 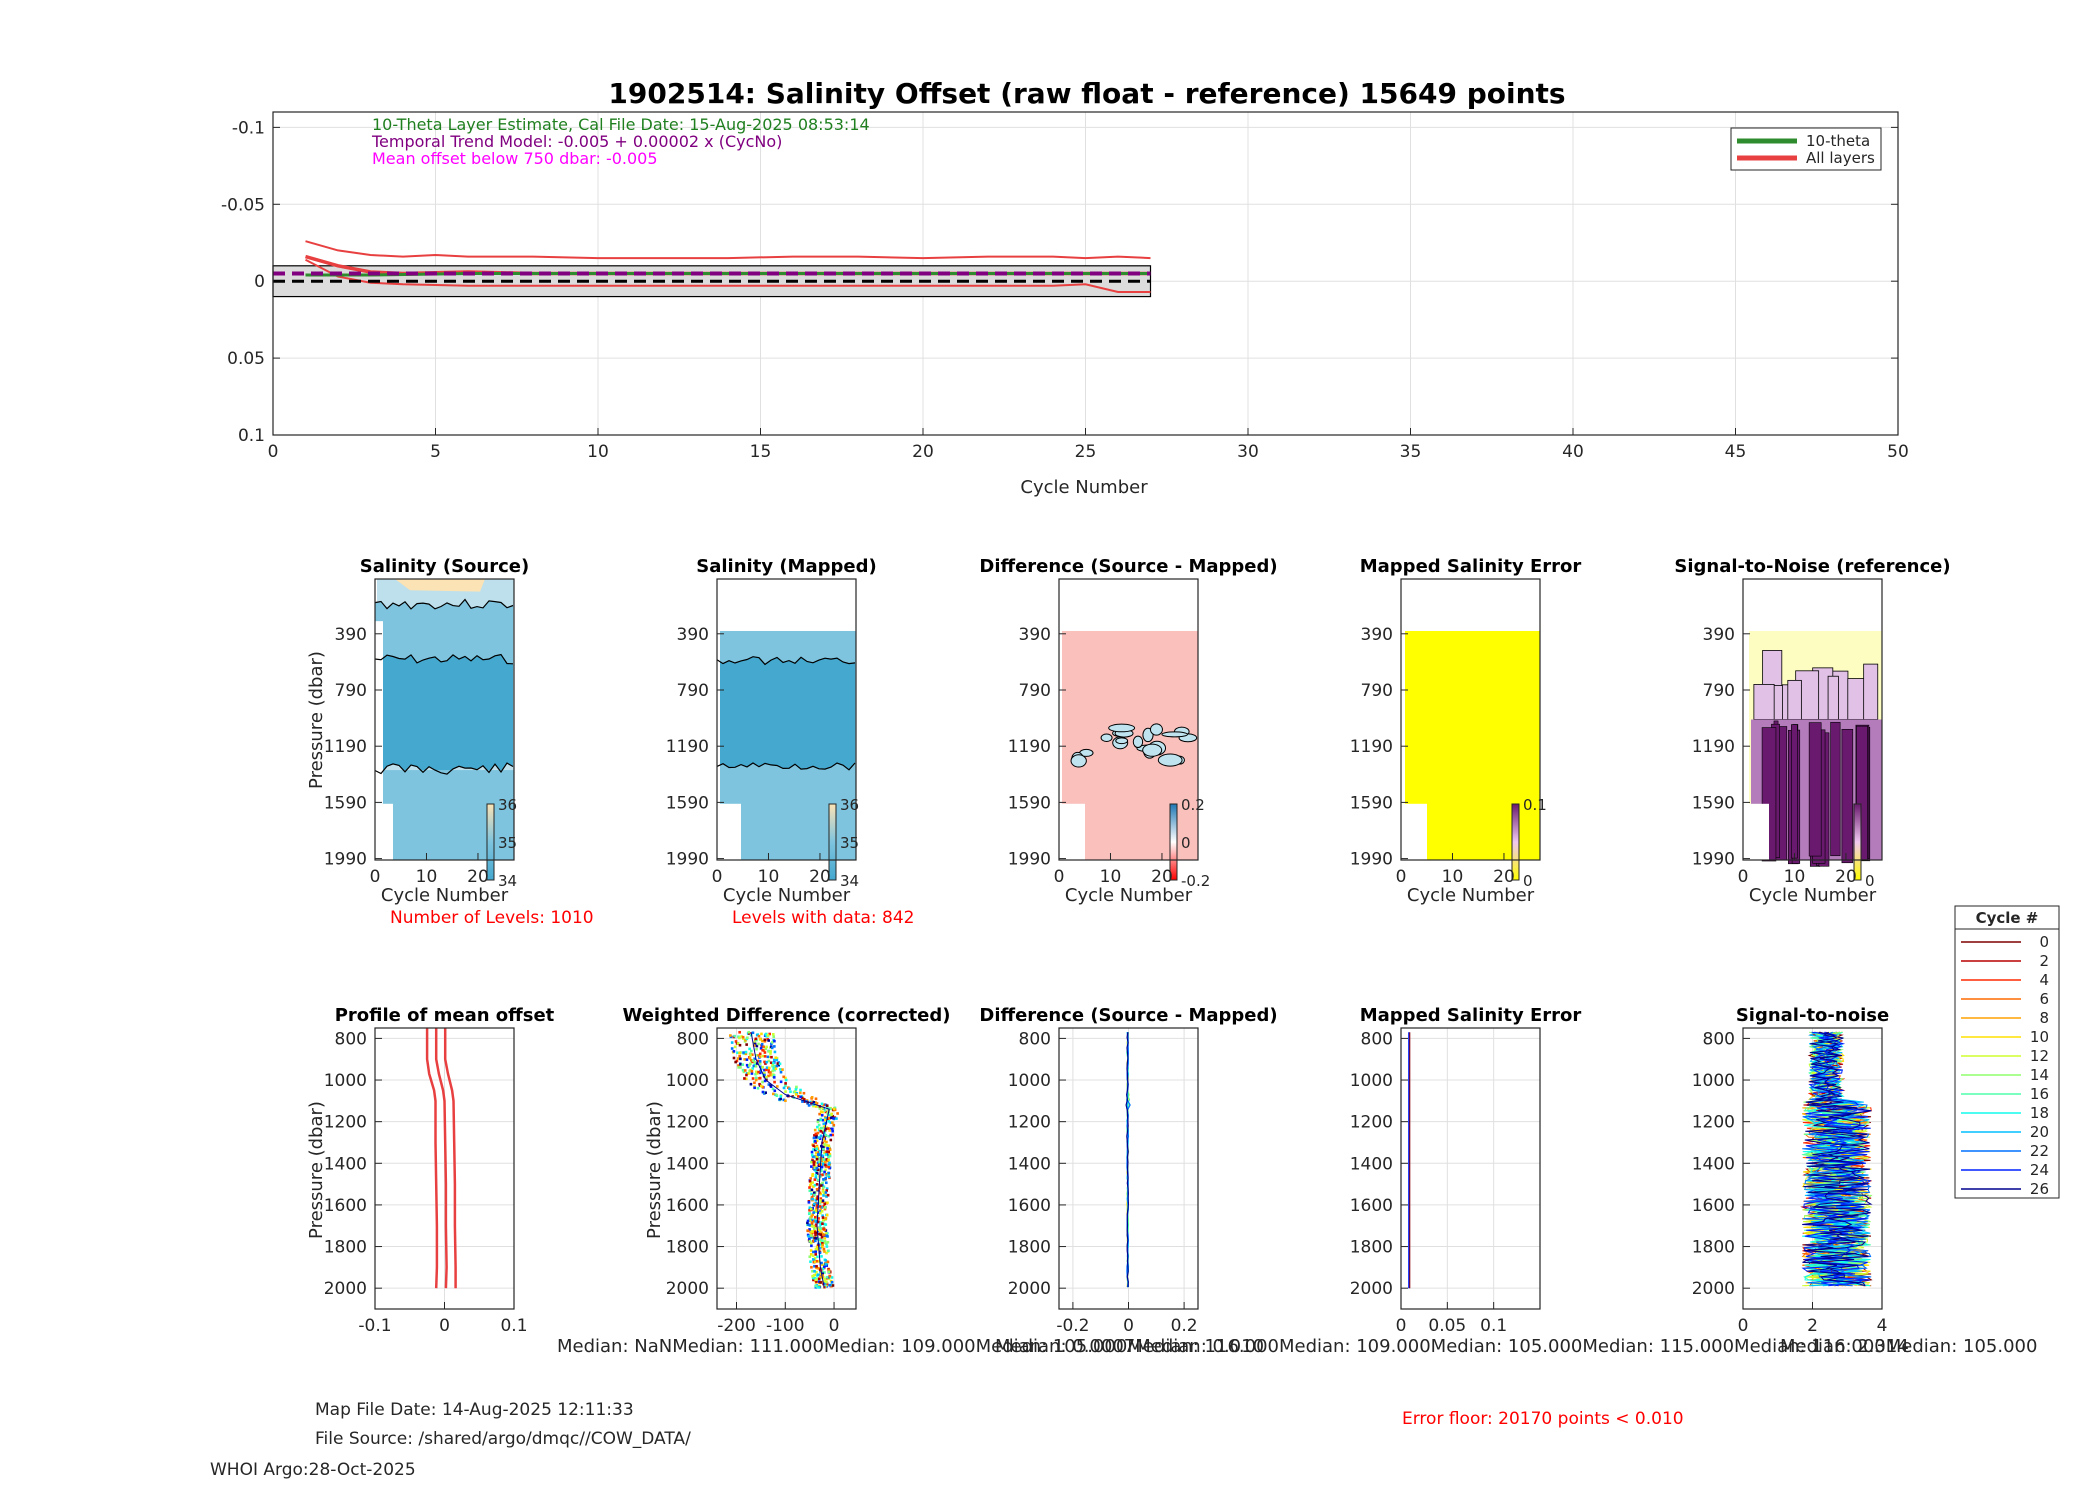 What do you see at coordinates (345, 1289) in the screenshot?
I see `profile-ytick-label: 2000` at bounding box center [345, 1289].